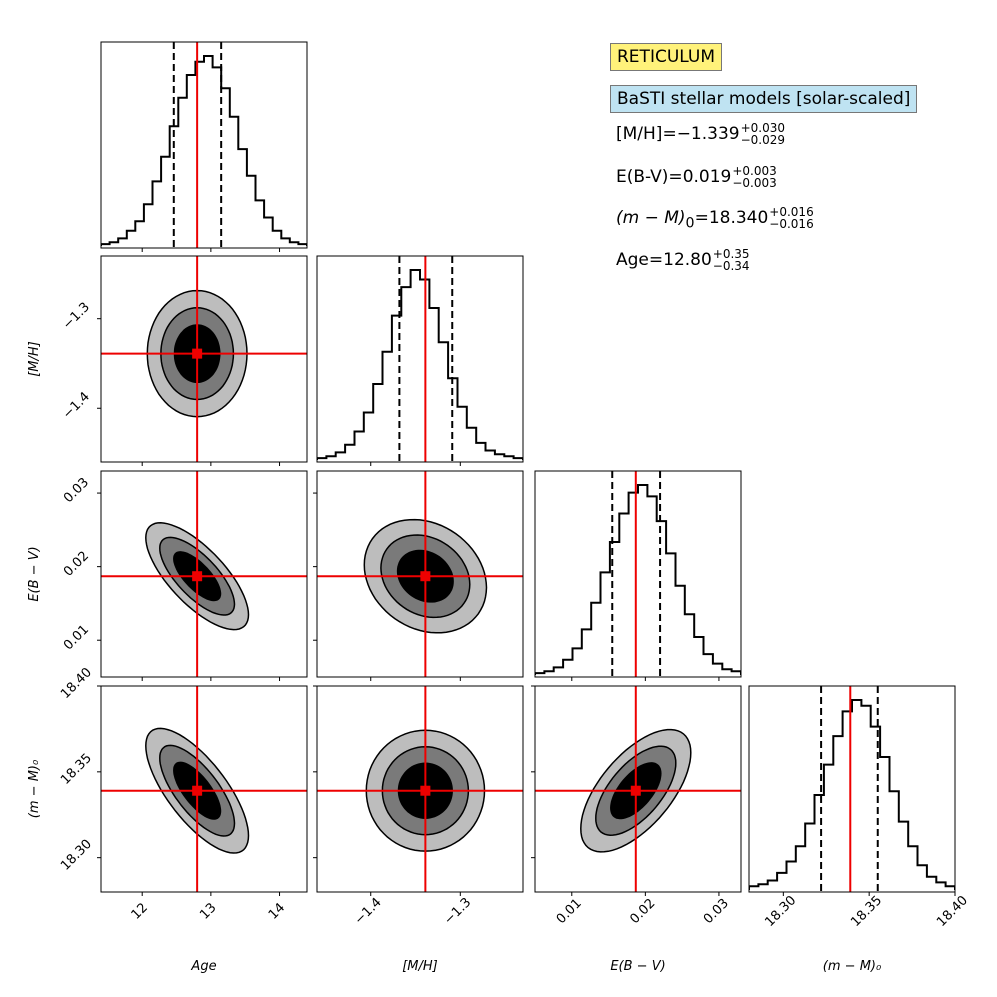 The height and width of the screenshot is (997, 997). Describe the element at coordinates (76, 405) in the screenshot. I see `y-tick-label: −1.4` at that location.